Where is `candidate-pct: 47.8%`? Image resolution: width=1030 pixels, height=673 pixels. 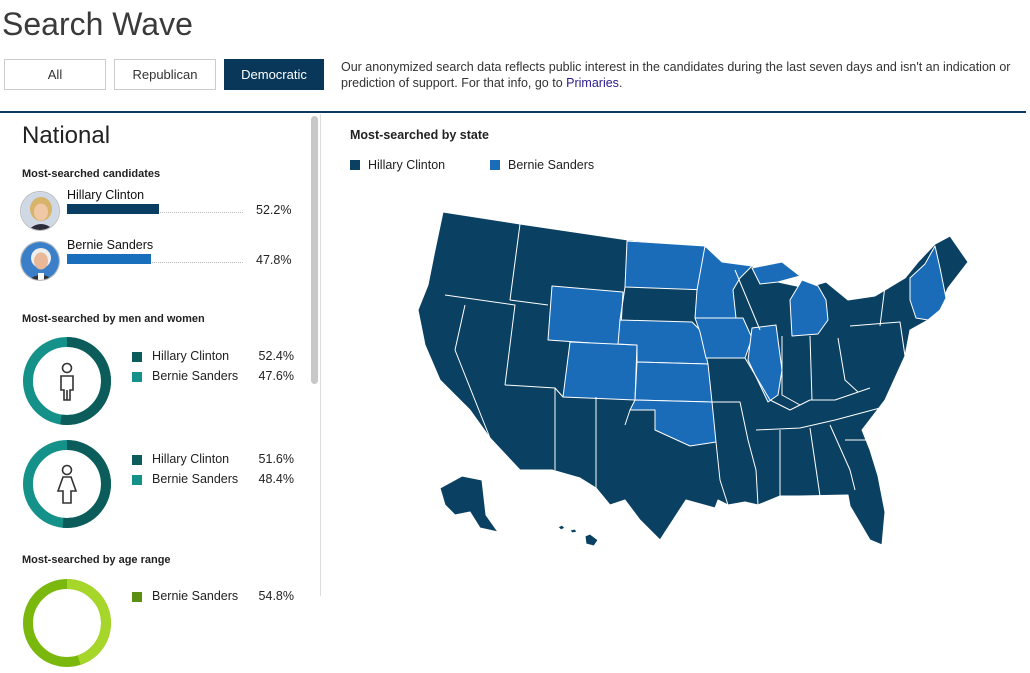
candidate-pct: 47.8% is located at coordinates (274, 260).